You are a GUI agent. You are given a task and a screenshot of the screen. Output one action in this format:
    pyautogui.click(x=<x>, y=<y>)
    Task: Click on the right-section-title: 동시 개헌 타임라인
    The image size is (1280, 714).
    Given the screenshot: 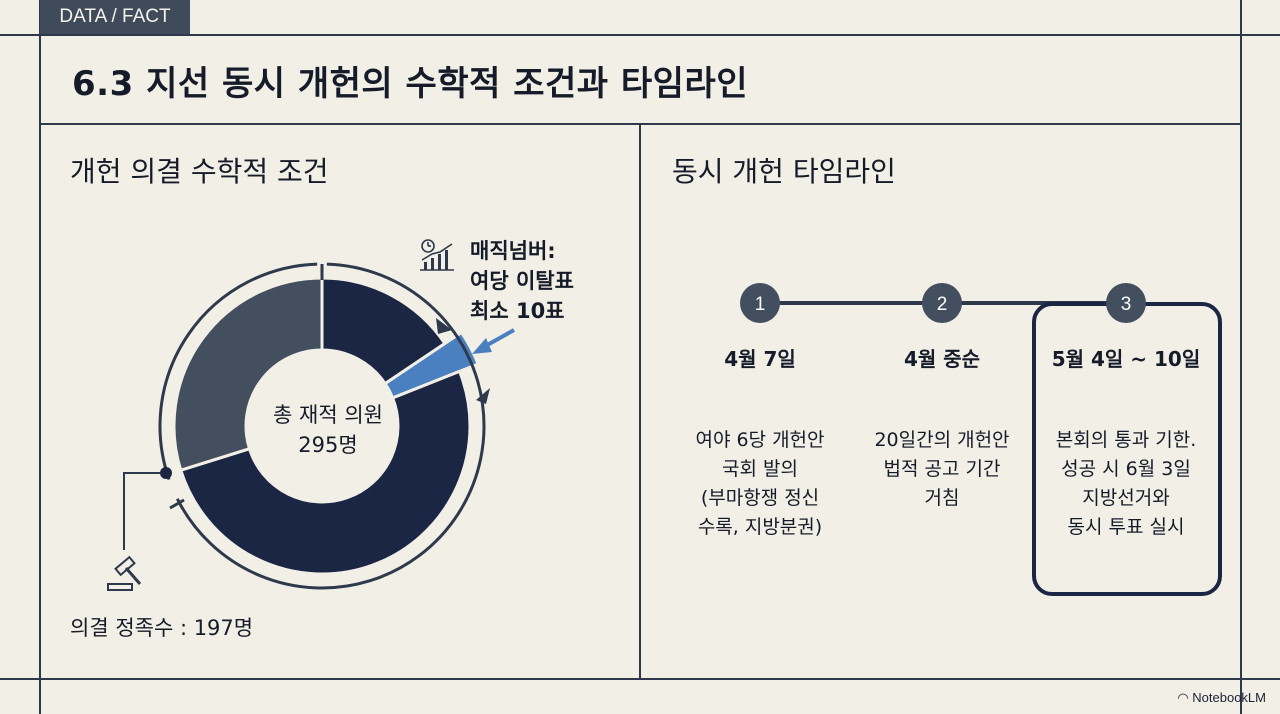 What is the action you would take?
    pyautogui.click(x=784, y=171)
    